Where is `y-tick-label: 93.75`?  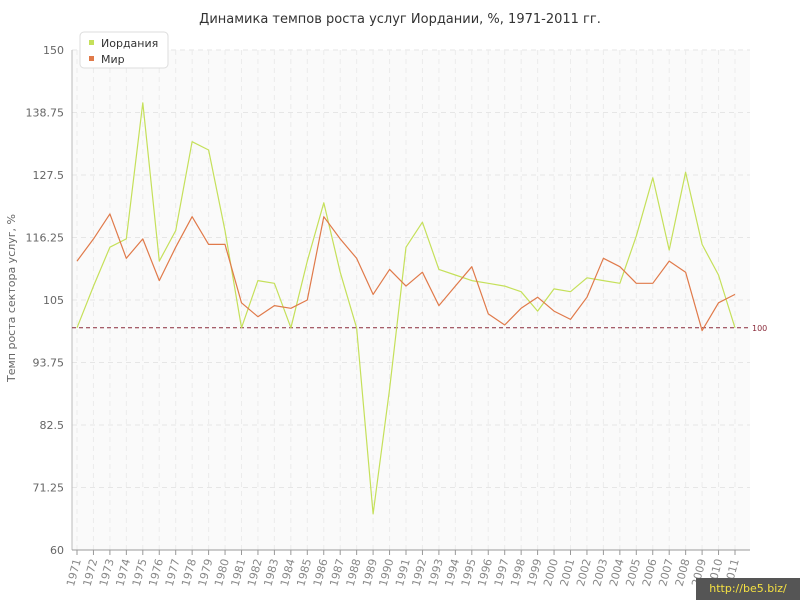 y-tick-label: 93.75 is located at coordinates (49, 363).